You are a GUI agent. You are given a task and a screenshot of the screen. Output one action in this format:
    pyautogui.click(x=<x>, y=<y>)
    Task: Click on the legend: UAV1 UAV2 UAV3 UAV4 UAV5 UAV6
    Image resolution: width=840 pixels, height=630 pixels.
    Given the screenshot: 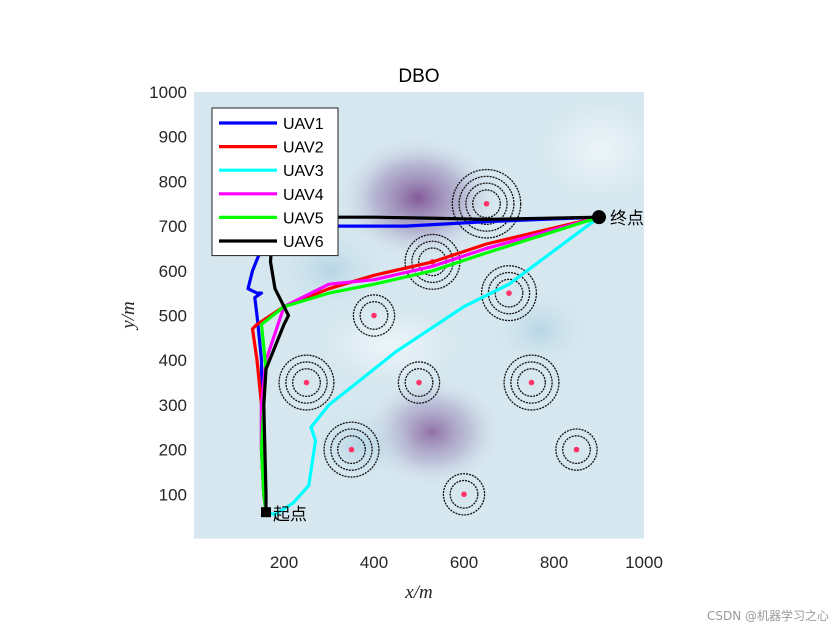 What is the action you would take?
    pyautogui.click(x=275, y=182)
    